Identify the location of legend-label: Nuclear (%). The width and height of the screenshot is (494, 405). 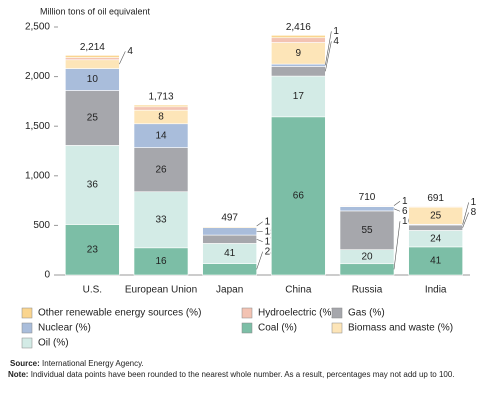
(64, 328).